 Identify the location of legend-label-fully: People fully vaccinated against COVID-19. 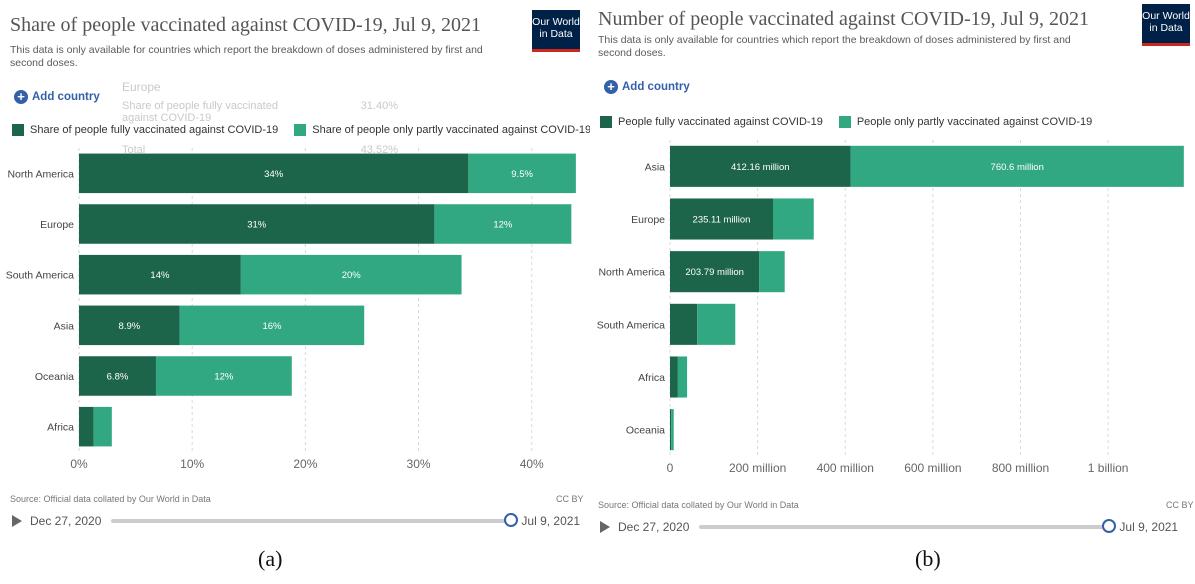
(720, 122).